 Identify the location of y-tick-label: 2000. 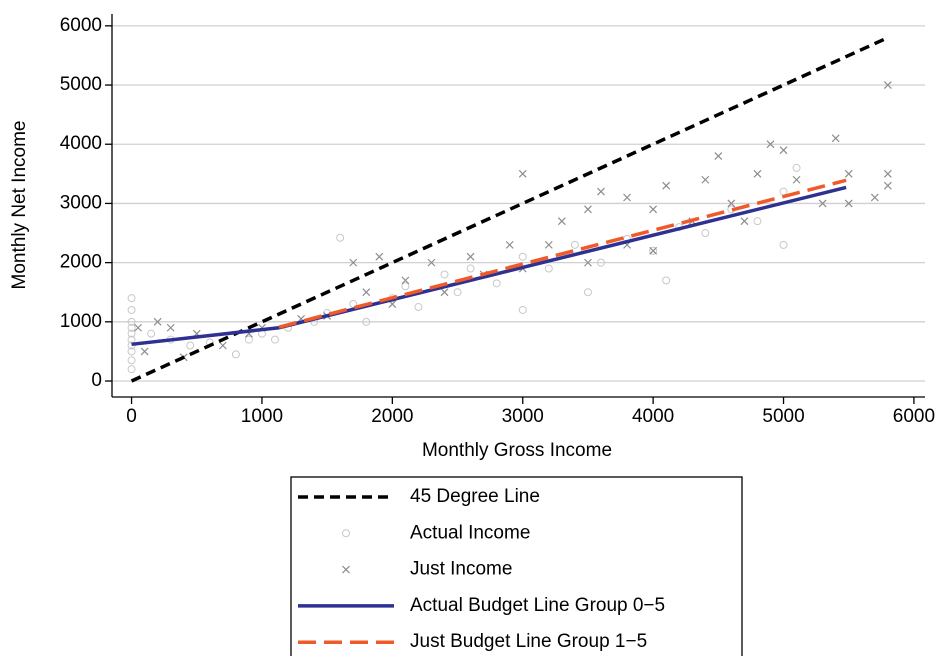
(81, 262).